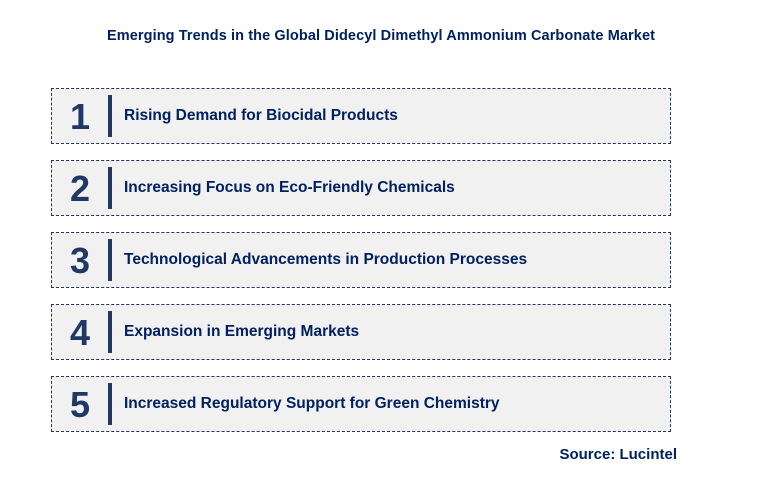 This screenshot has width=762, height=494. I want to click on trend-number: 1, so click(80, 116).